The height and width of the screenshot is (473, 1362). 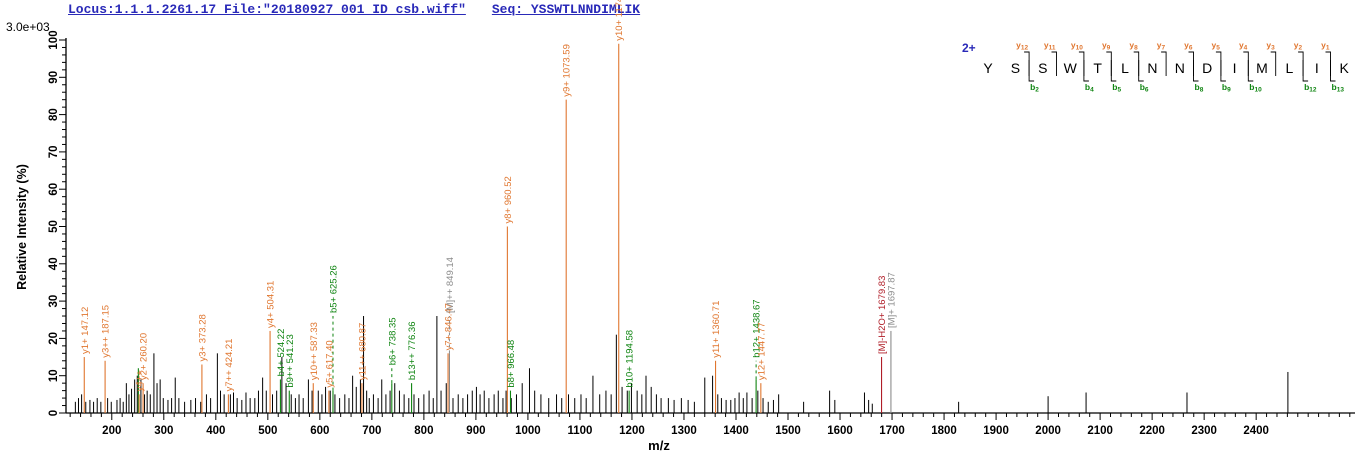 I want to click on residue-letter: M, so click(x=1262, y=68).